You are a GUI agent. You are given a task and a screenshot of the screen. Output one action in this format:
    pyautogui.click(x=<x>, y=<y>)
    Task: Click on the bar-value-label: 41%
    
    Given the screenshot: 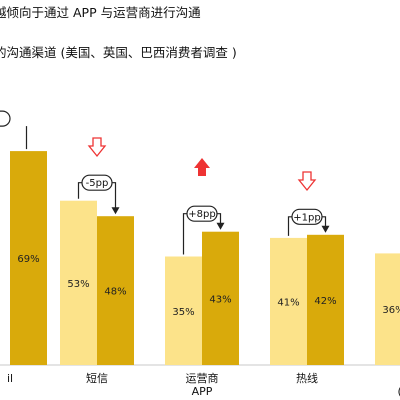 What is the action you would take?
    pyautogui.click(x=288, y=302)
    